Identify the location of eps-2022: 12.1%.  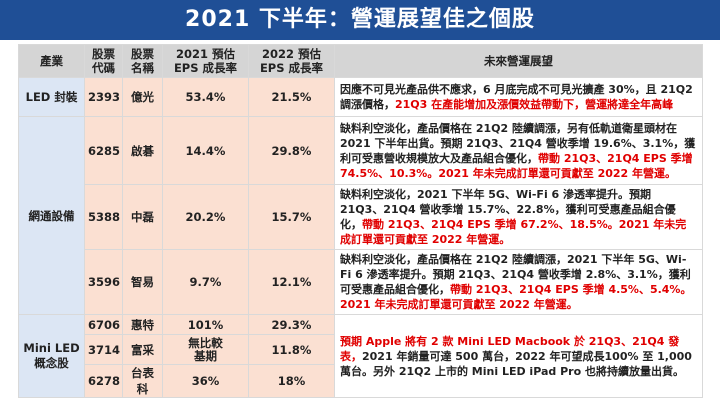
(291, 282).